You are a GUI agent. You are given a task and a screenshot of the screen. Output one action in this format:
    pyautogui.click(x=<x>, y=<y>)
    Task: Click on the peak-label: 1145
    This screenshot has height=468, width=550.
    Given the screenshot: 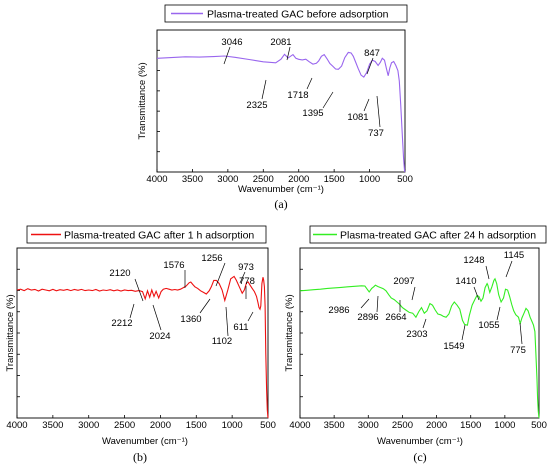 What is the action you would take?
    pyautogui.click(x=514, y=255)
    